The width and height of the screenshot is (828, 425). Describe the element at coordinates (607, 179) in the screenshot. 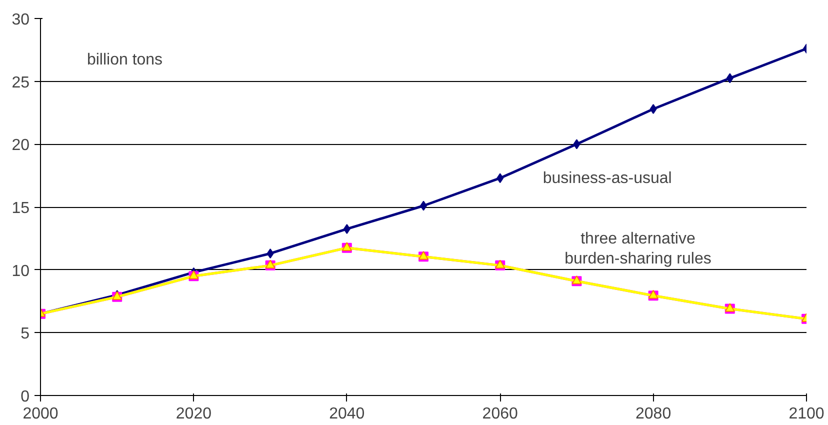

I see `annotation: business-as-usual` at that location.